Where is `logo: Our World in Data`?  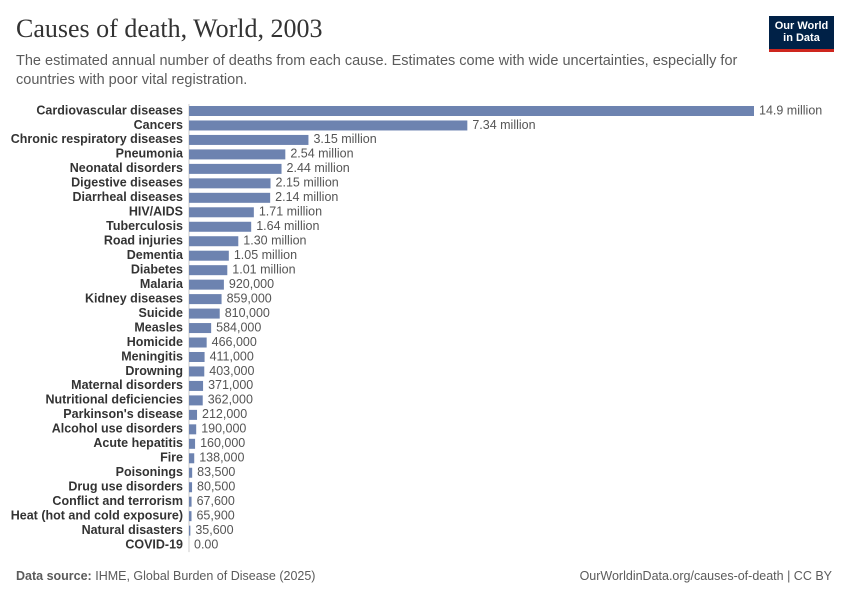 logo: Our World in Data is located at coordinates (801, 34).